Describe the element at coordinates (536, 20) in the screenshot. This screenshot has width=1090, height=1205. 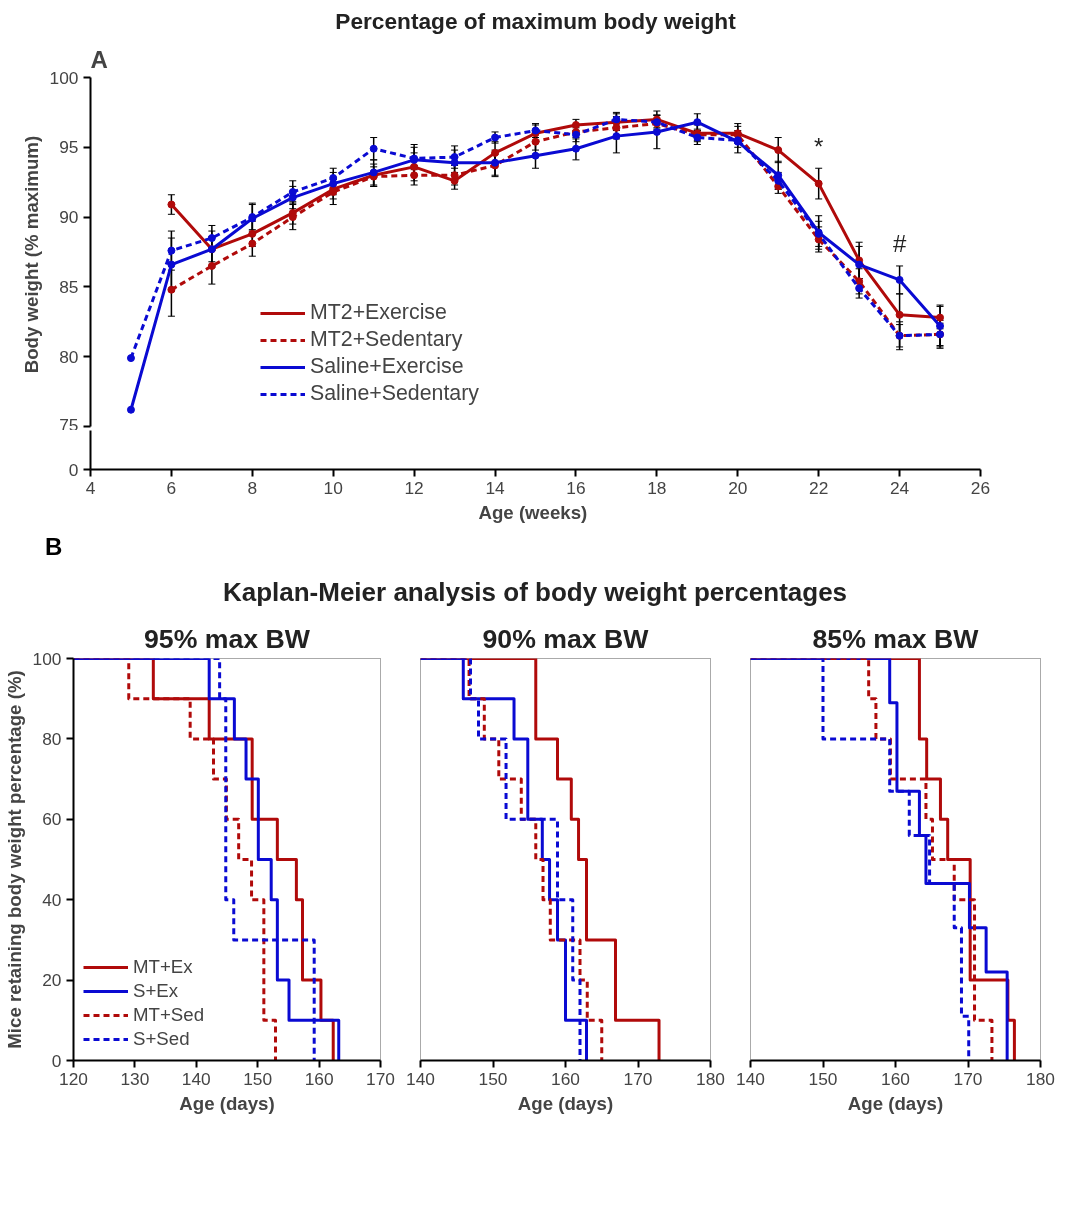
I see `chart-title: Percentage of maximum body weight` at that location.